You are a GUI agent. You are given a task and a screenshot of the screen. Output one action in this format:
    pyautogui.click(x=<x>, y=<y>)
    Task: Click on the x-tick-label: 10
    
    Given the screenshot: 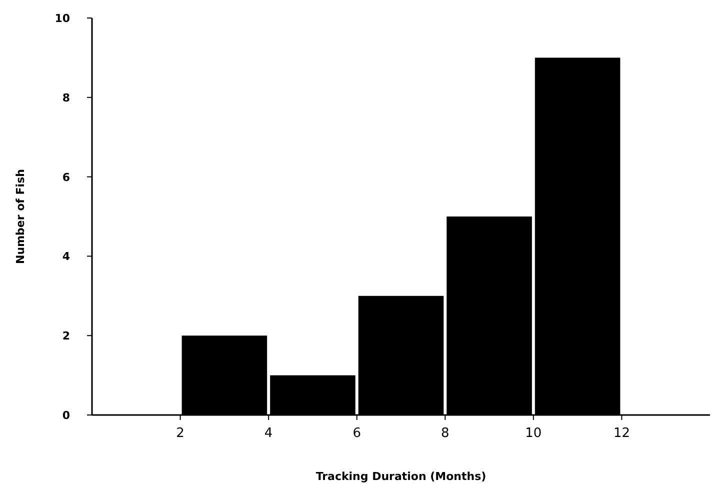 What is the action you would take?
    pyautogui.click(x=533, y=433)
    